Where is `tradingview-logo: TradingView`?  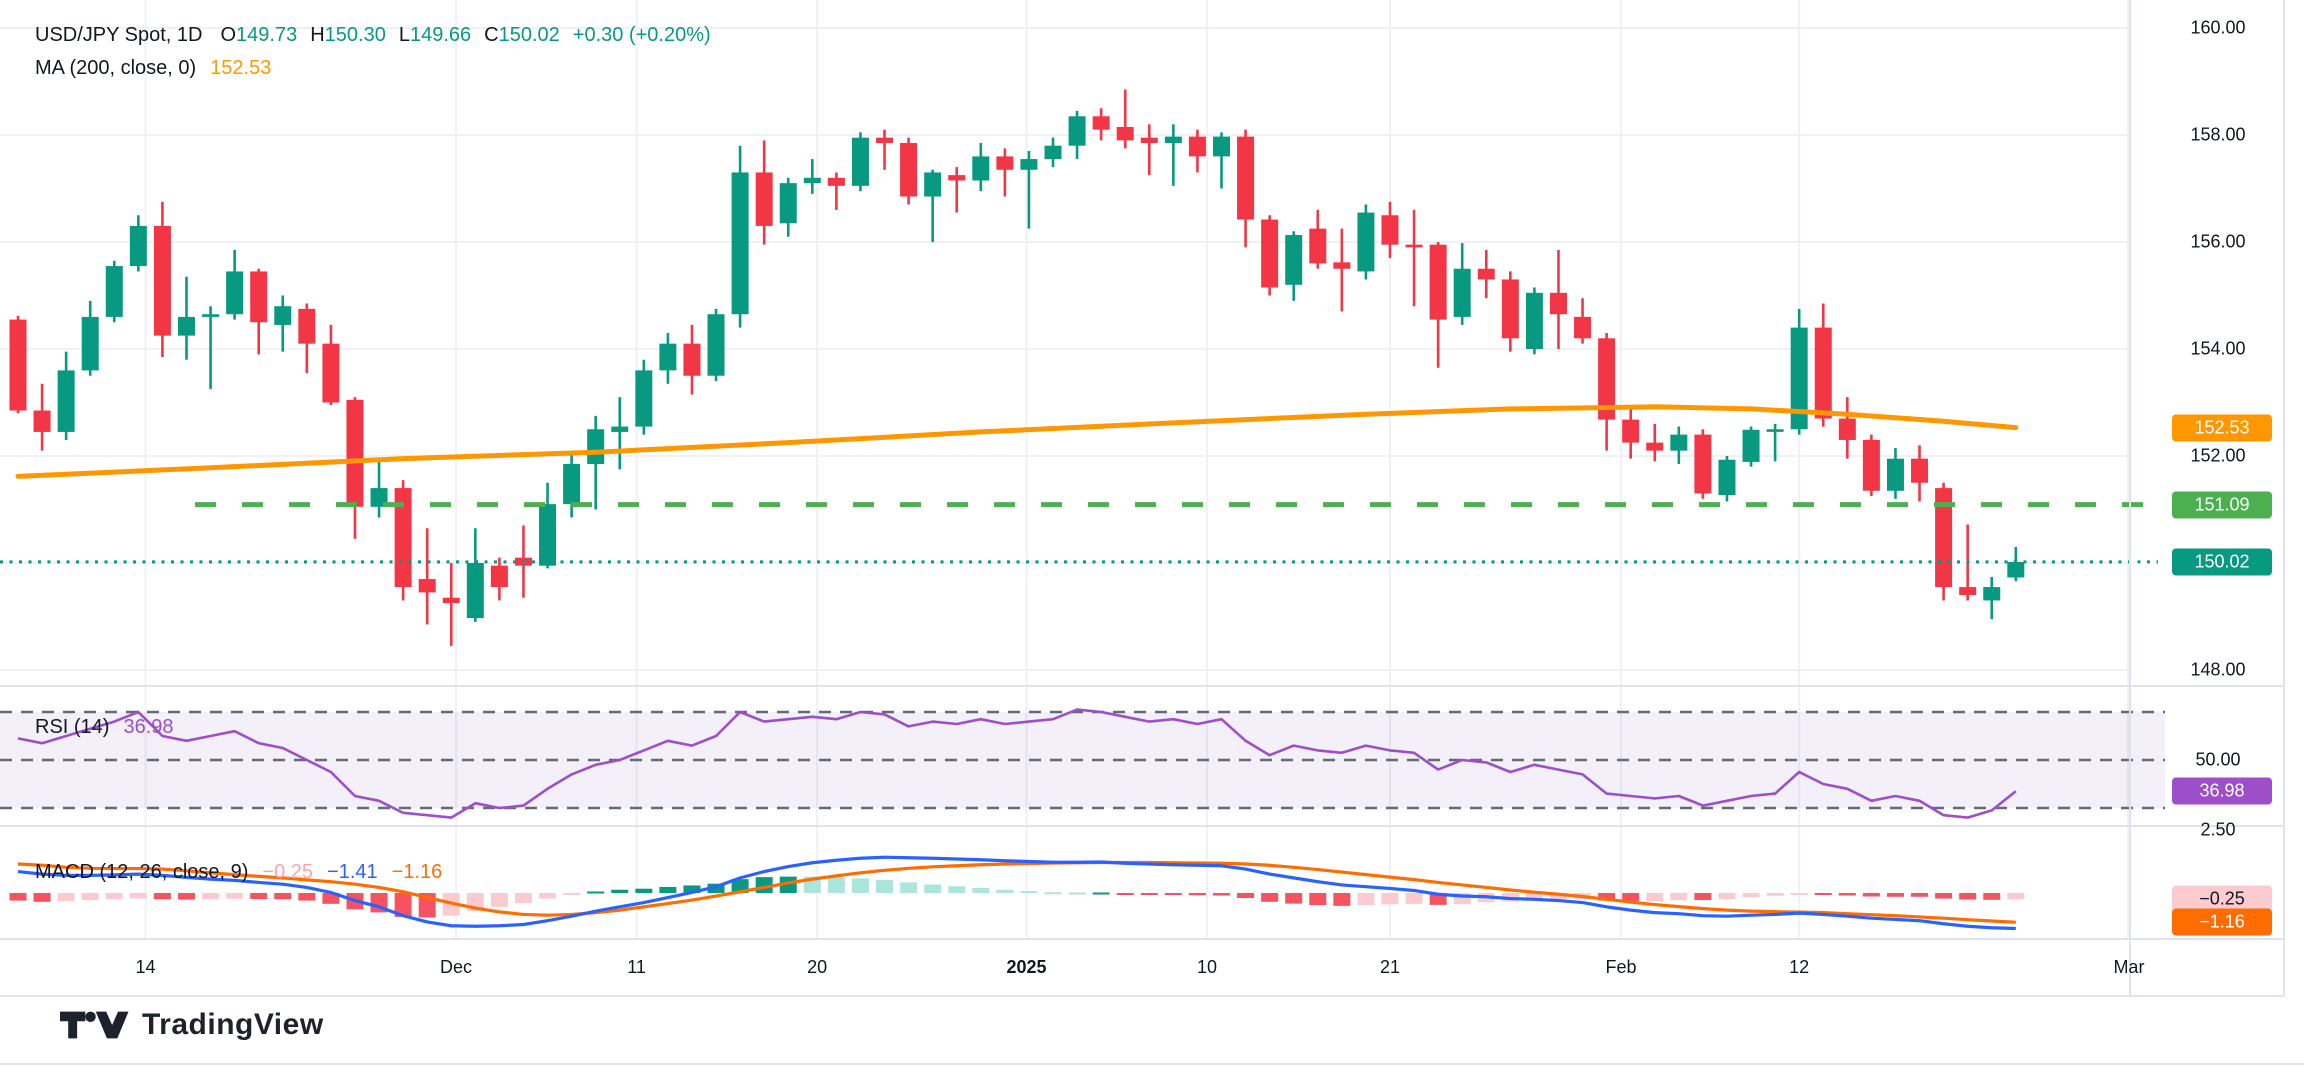
tradingview-logo: TradingView is located at coordinates (192, 1025).